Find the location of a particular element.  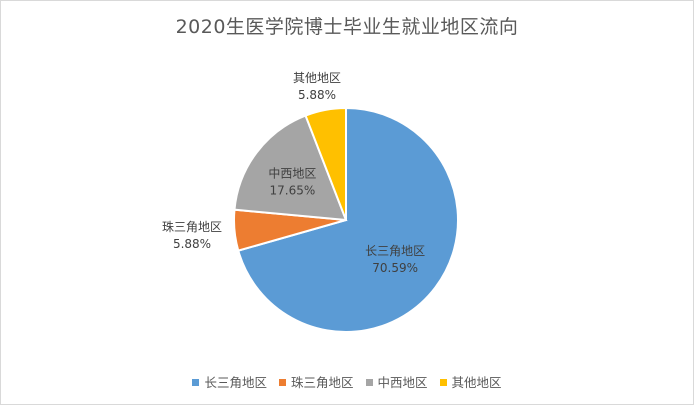

label-zhongxi-category: 中西地区 is located at coordinates (292, 172).